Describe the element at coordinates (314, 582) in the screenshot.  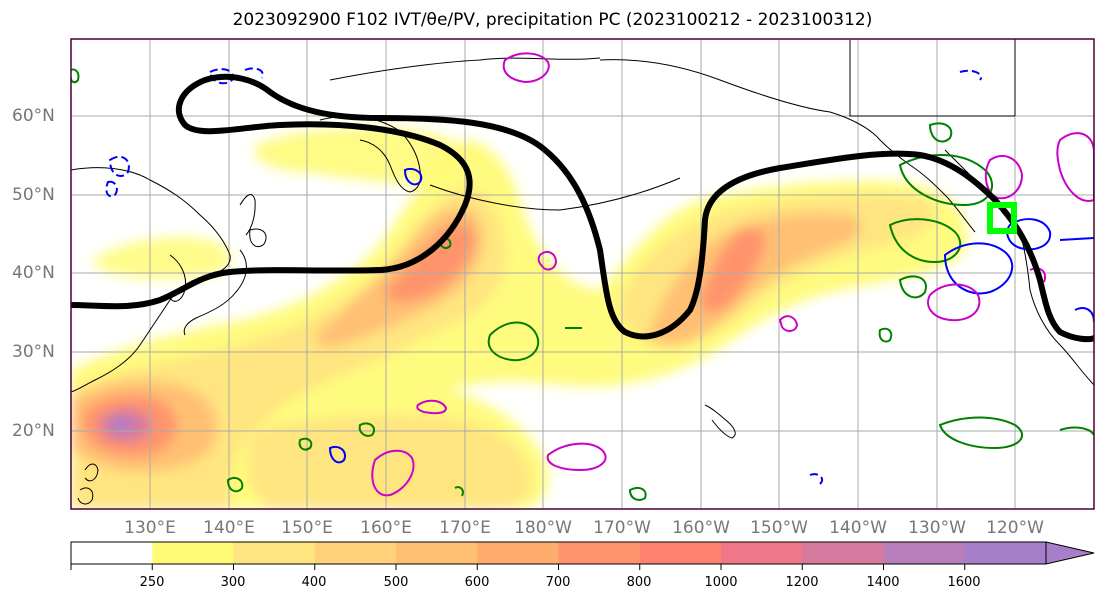
I see `colorbar-label-400: 400` at that location.